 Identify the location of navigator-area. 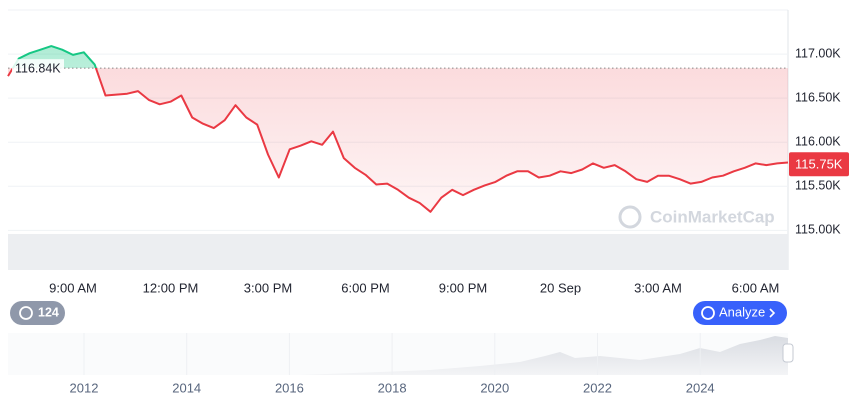
(544, 355).